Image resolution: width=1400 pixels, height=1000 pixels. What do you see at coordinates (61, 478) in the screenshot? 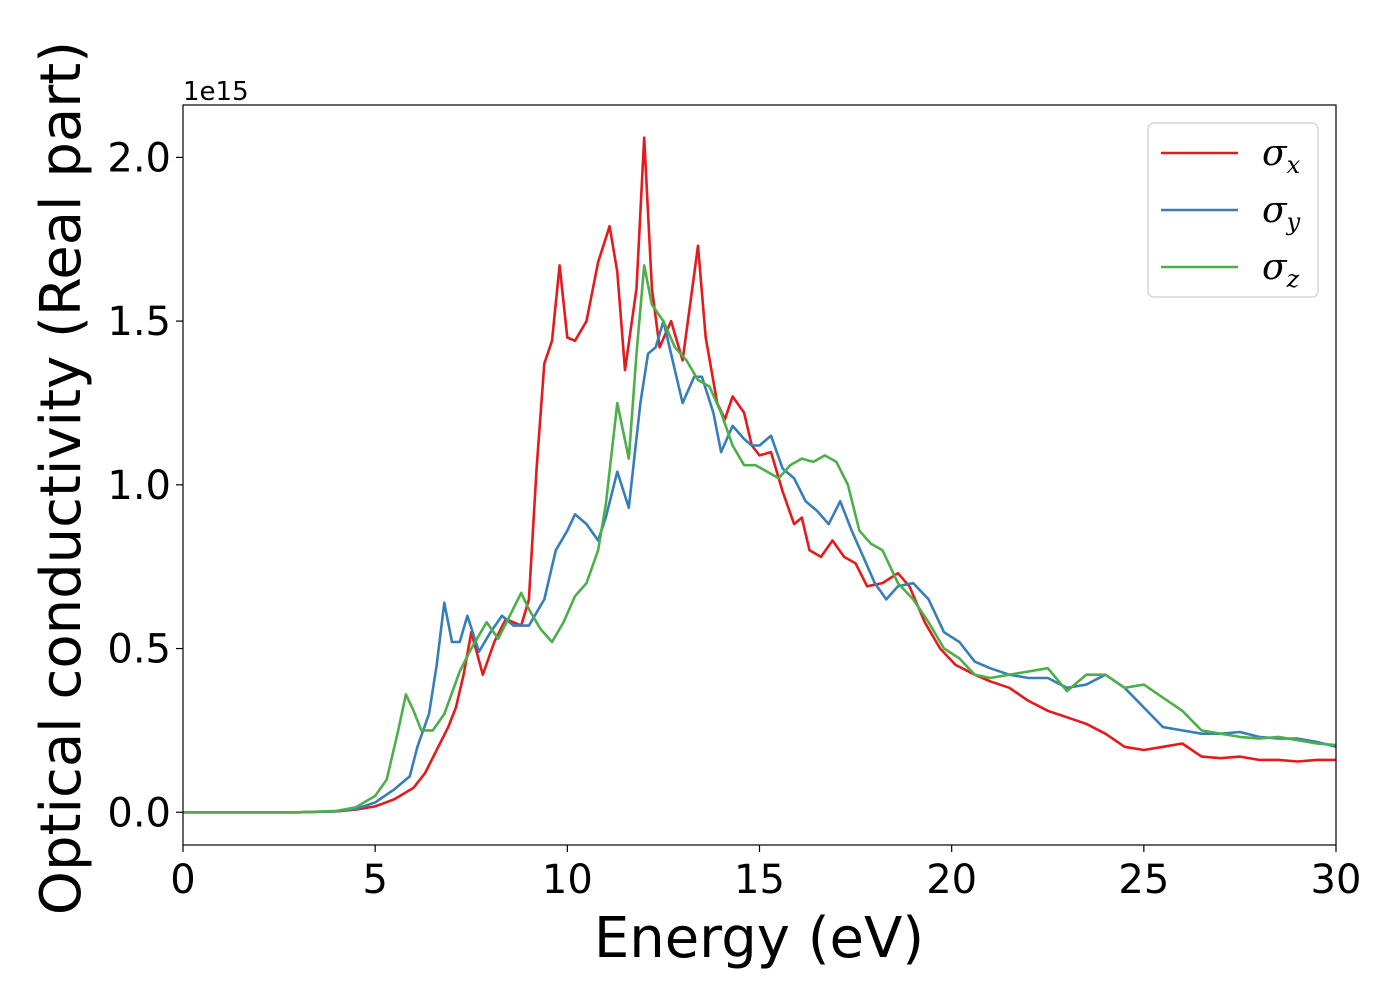
I see `y-axis-label: Optical conductivity (Real part)` at bounding box center [61, 478].